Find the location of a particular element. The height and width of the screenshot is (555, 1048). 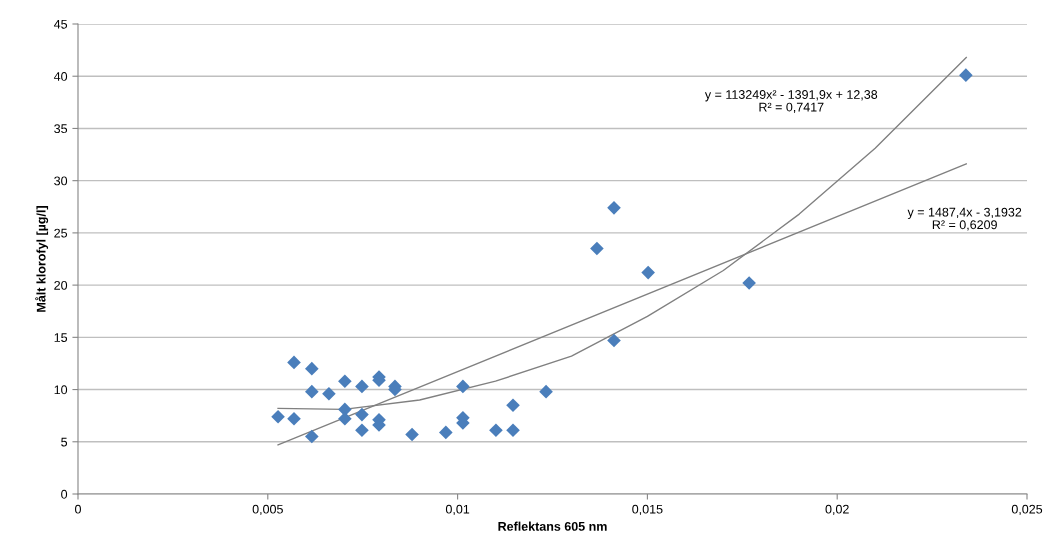

y-tick-label: 30 is located at coordinates (61, 181).